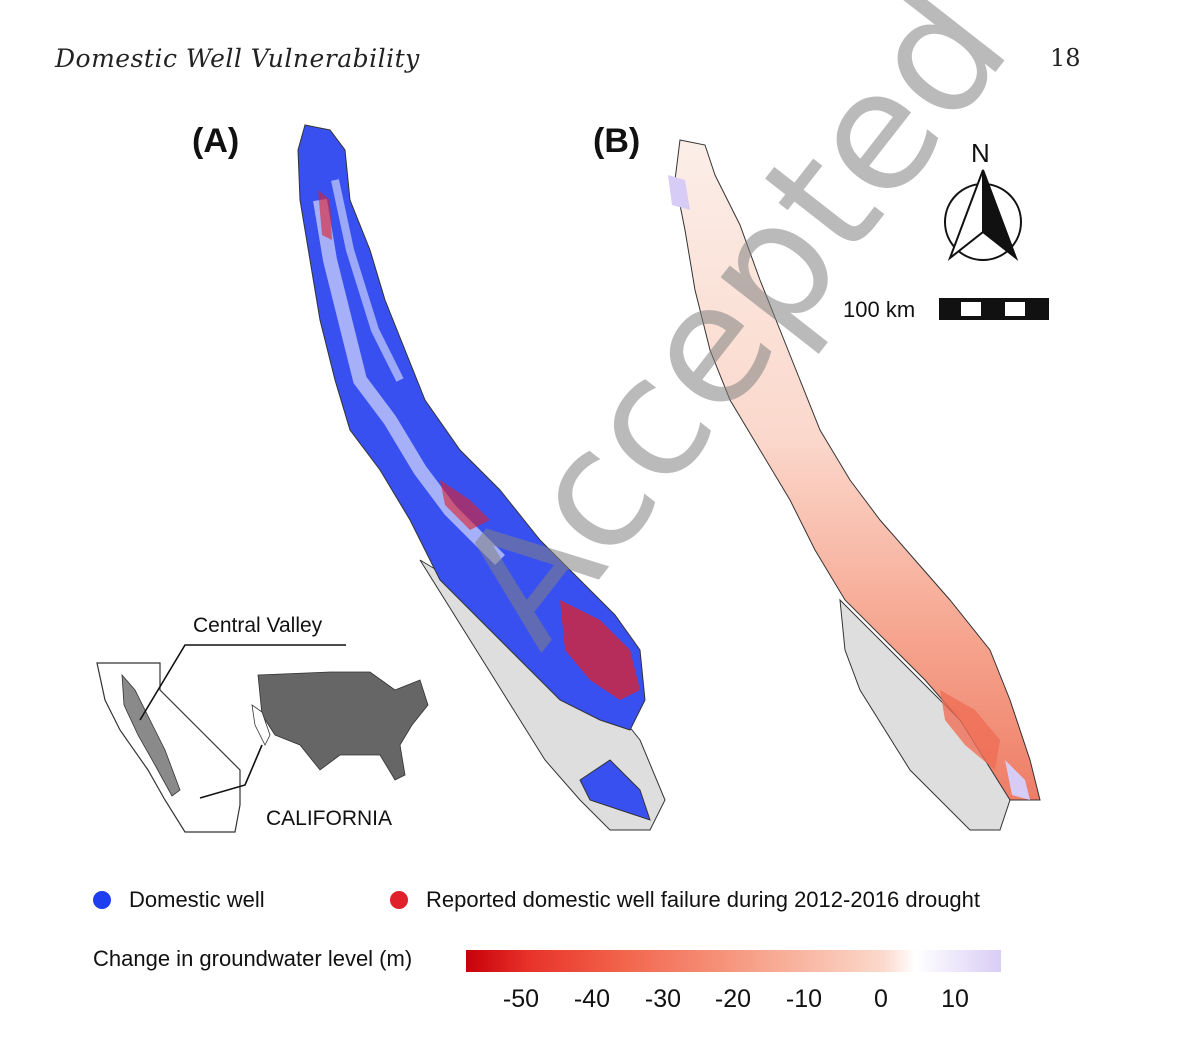 Image resolution: width=1200 pixels, height=1043 pixels. What do you see at coordinates (955, 999) in the screenshot?
I see `colorbar-tick: 10` at bounding box center [955, 999].